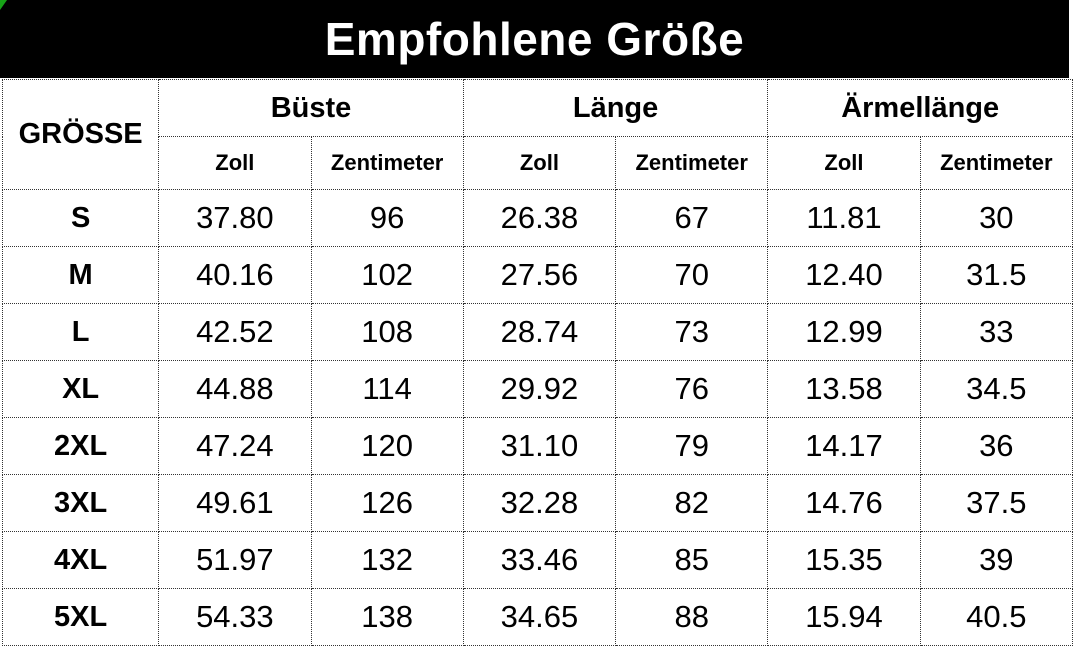 The height and width of the screenshot is (649, 1075). I want to click on size-cell: M, so click(80, 275).